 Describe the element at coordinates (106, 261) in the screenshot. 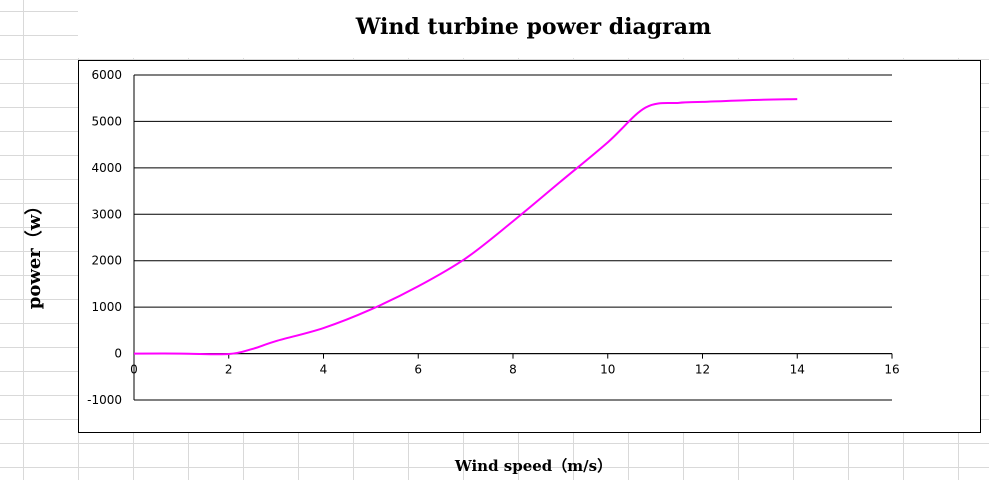

I see `y-tick-label-3: 2000` at that location.